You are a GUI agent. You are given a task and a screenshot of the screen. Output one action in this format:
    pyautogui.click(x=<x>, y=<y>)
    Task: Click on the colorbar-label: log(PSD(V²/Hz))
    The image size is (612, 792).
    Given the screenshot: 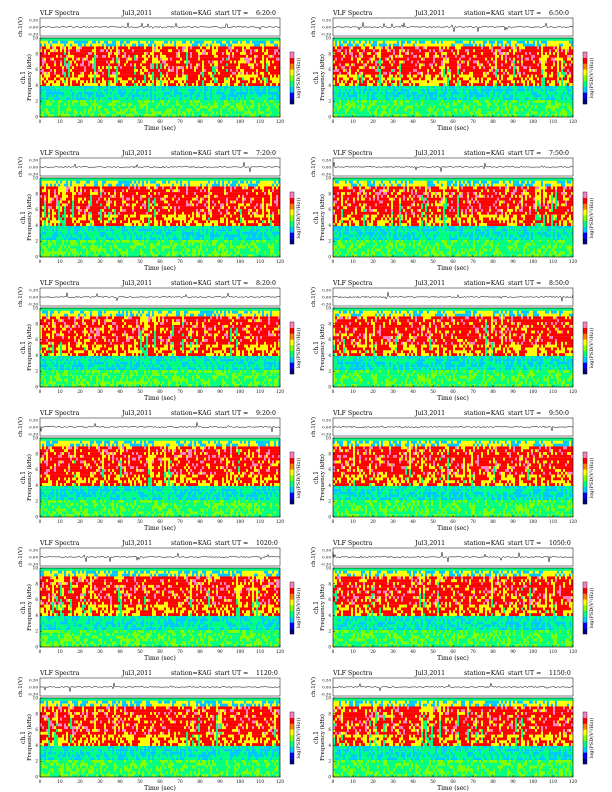 What is the action you would take?
    pyautogui.click(x=298, y=218)
    